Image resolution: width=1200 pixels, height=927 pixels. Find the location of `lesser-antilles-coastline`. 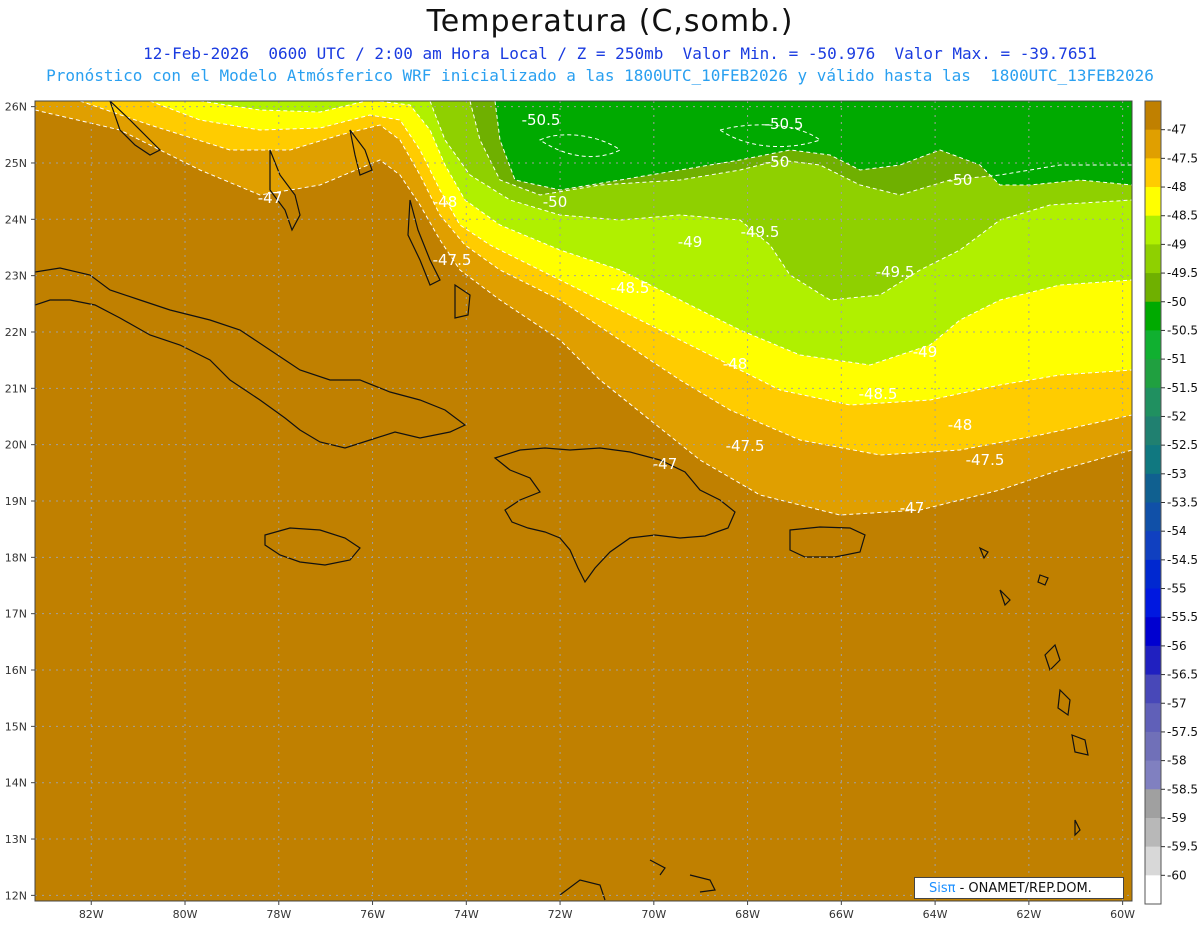

lesser-antilles-coastline is located at coordinates (1033, 691).